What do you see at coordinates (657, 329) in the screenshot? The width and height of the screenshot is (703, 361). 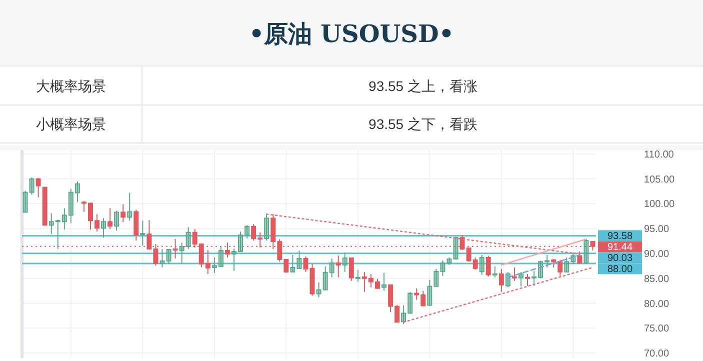 I see `y-tick-label: 75.00` at bounding box center [657, 329].